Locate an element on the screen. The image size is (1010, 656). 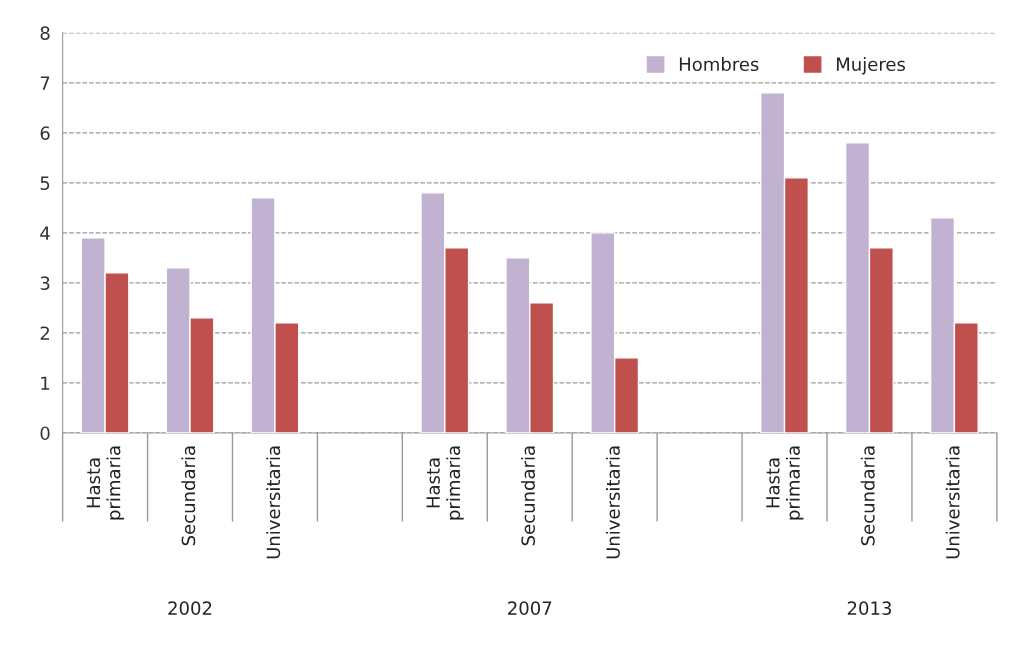
y-tick-label: 7 is located at coordinates (45, 83).